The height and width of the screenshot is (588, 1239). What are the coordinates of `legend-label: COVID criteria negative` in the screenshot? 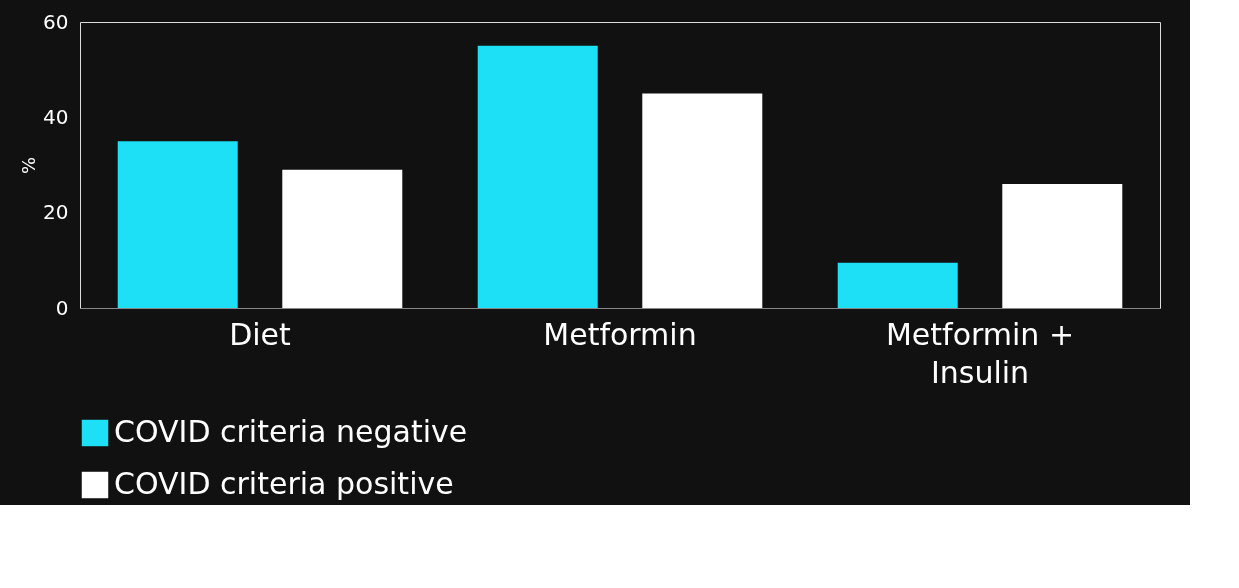 It's located at (291, 431).